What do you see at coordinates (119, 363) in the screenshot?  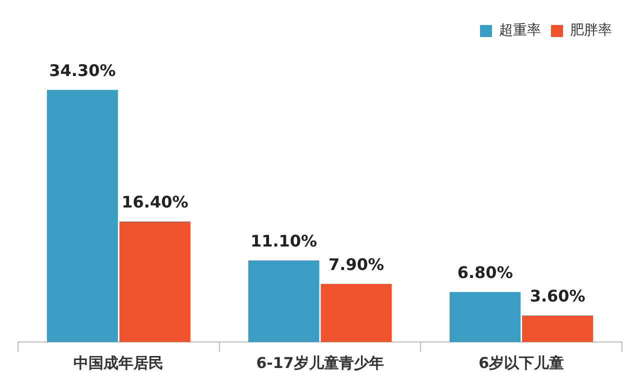 I see `x-tick-label: 中国成年居民` at bounding box center [119, 363].